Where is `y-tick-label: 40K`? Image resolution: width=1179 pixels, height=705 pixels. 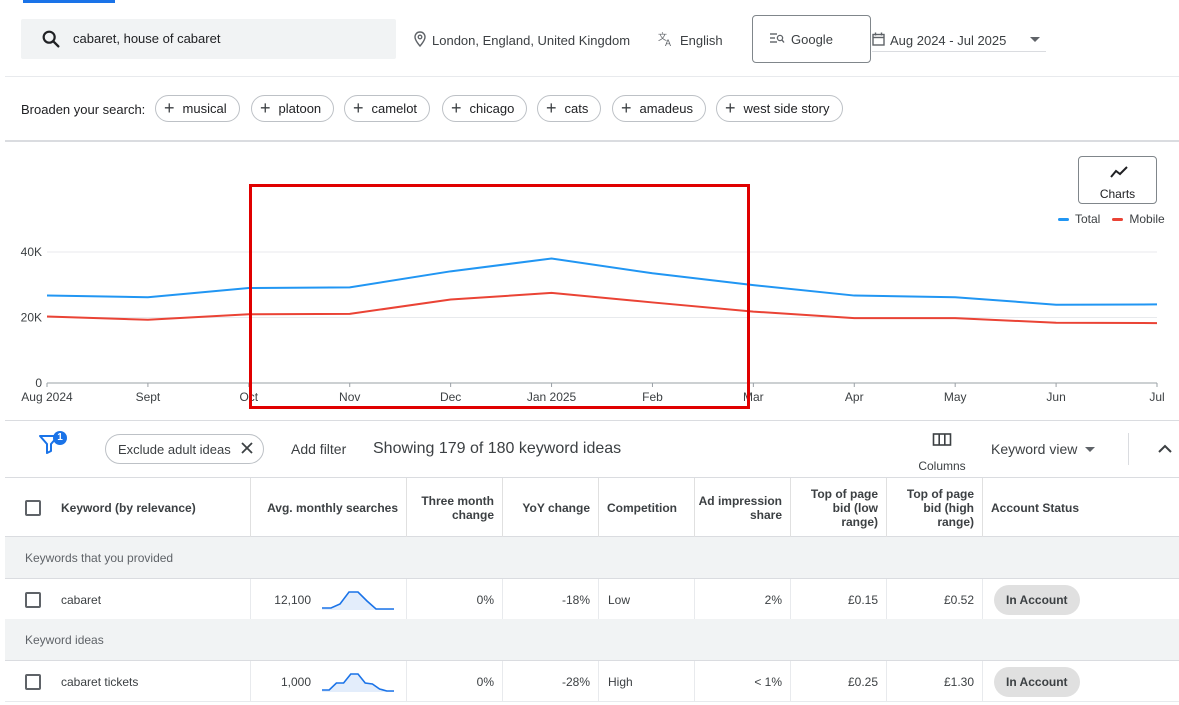 y-tick-label: 40K is located at coordinates (31, 252).